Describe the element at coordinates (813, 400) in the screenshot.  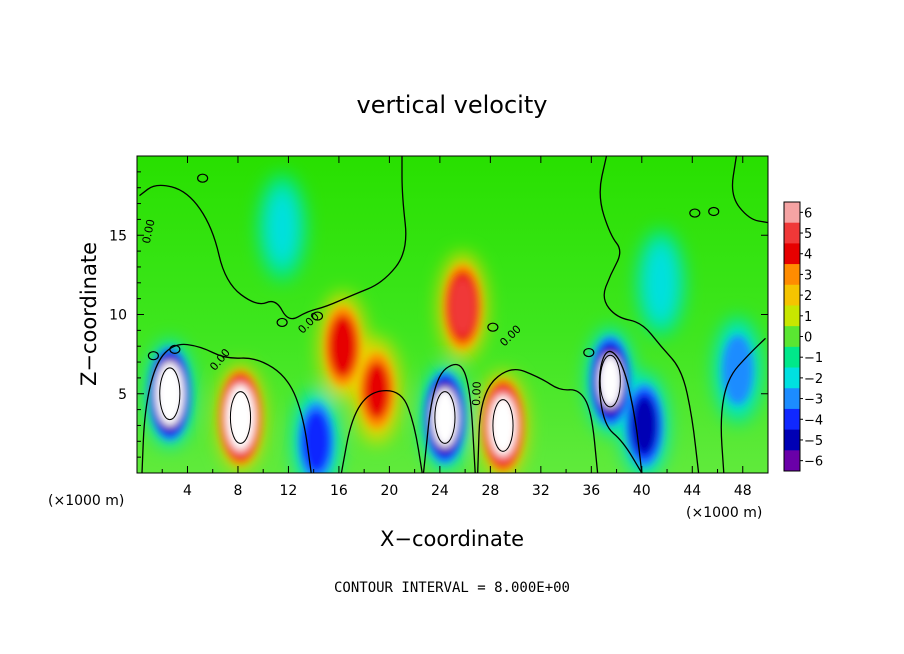
I see `colorbar-label: −3` at that location.